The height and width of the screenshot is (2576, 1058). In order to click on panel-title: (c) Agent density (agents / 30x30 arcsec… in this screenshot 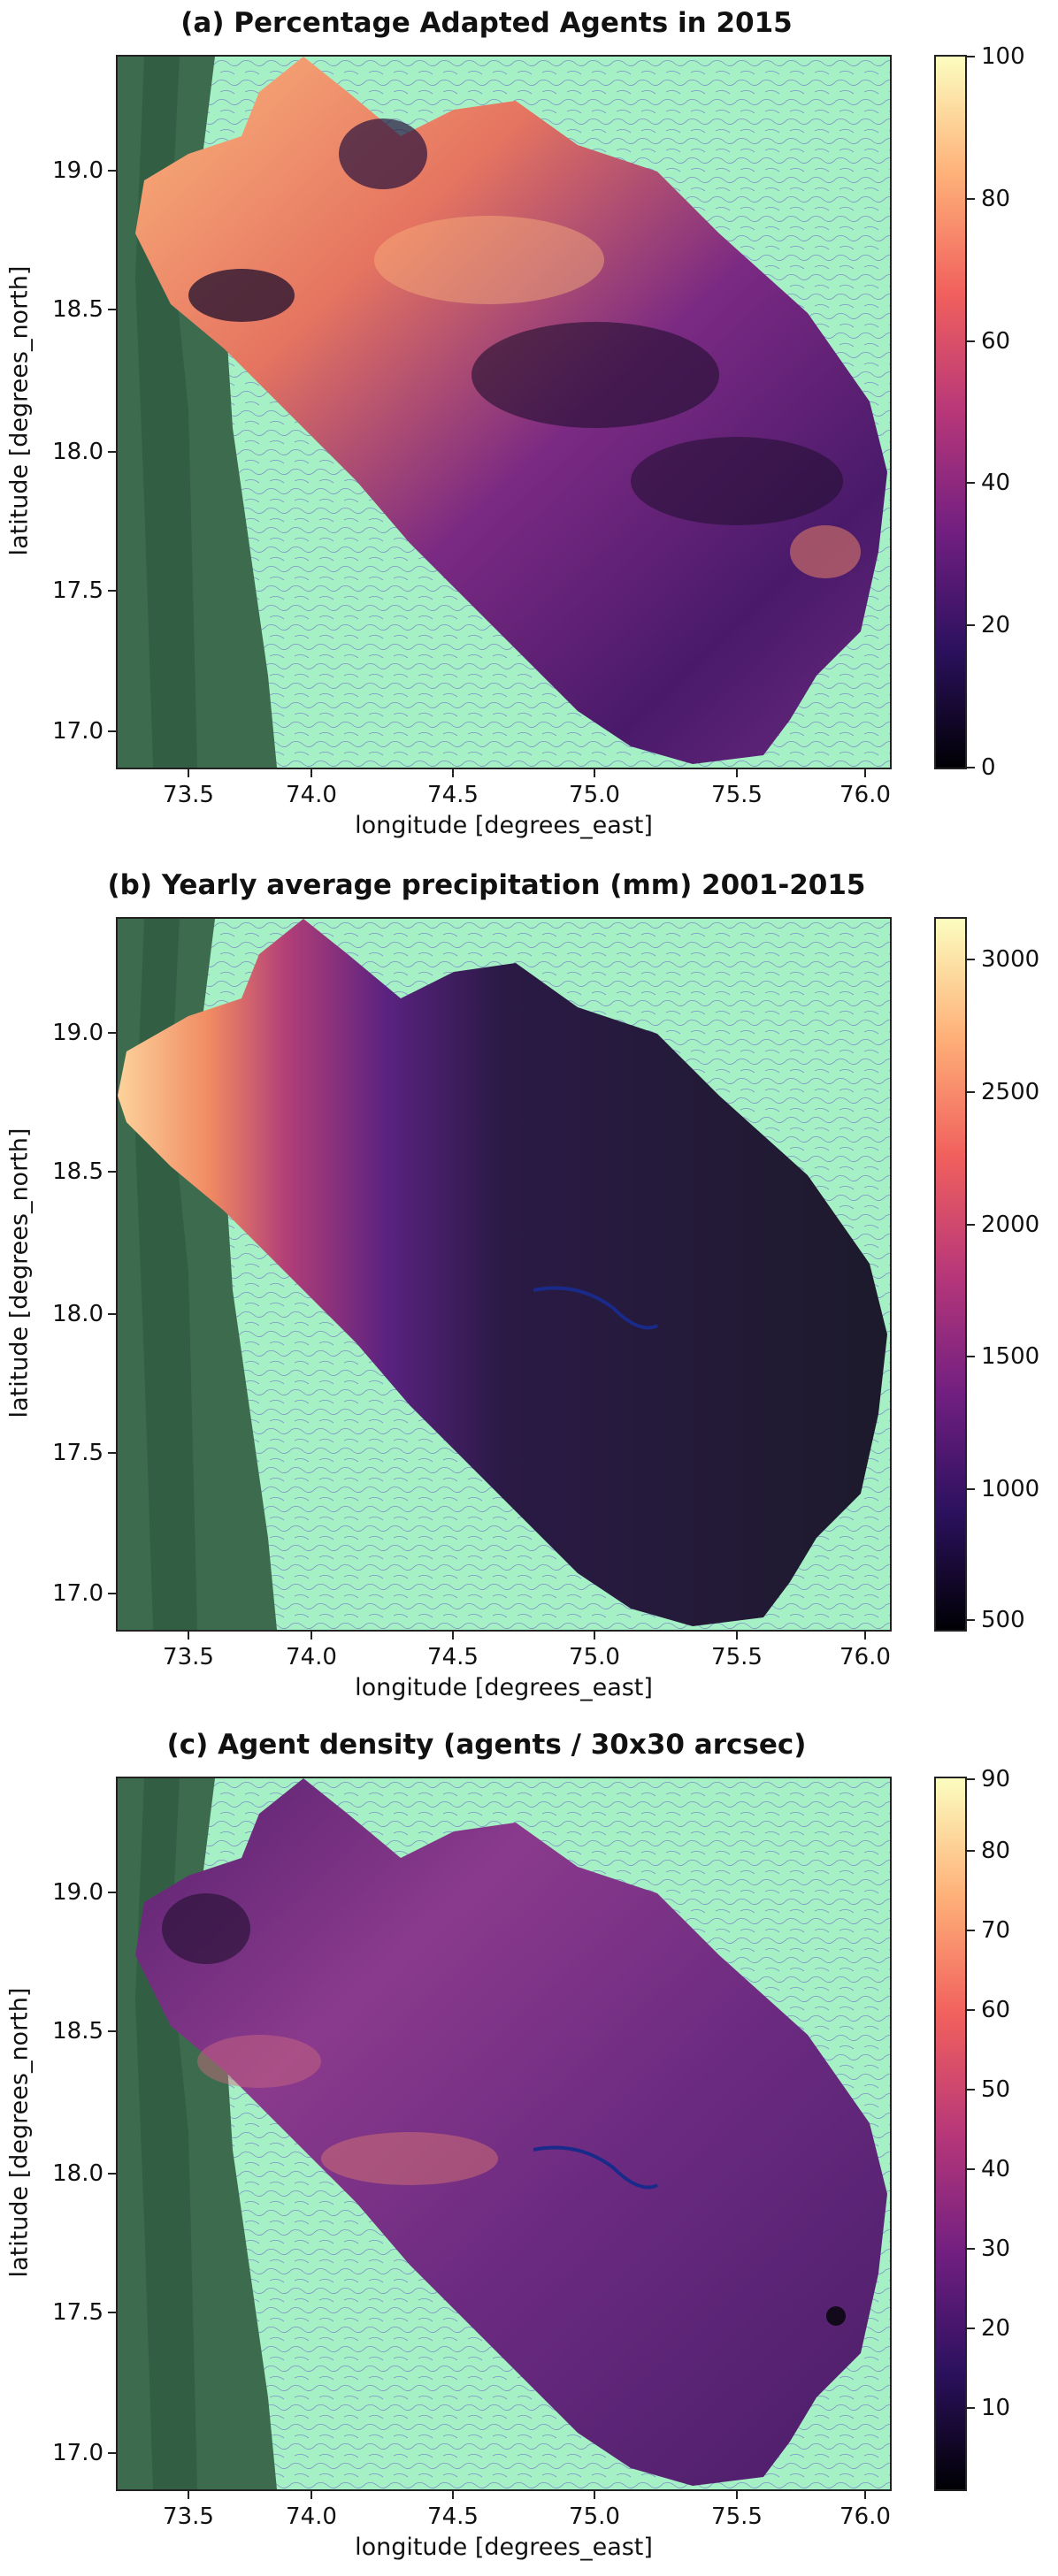, I will do `click(486, 1745)`.